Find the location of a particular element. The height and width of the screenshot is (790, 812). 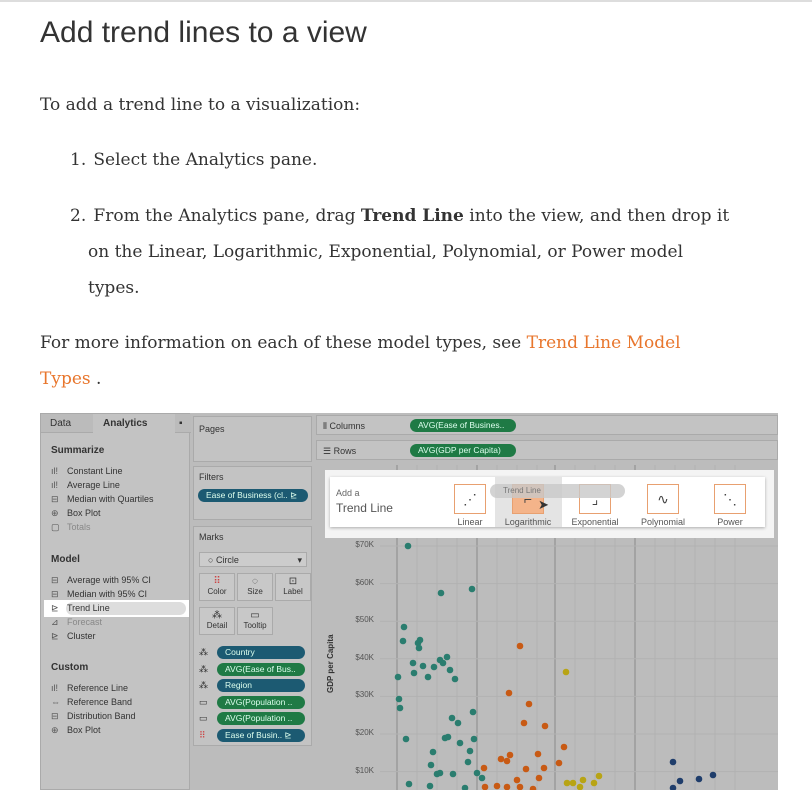

item-box-plot-custom: ⊕ Box Plot is located at coordinates (76, 730).